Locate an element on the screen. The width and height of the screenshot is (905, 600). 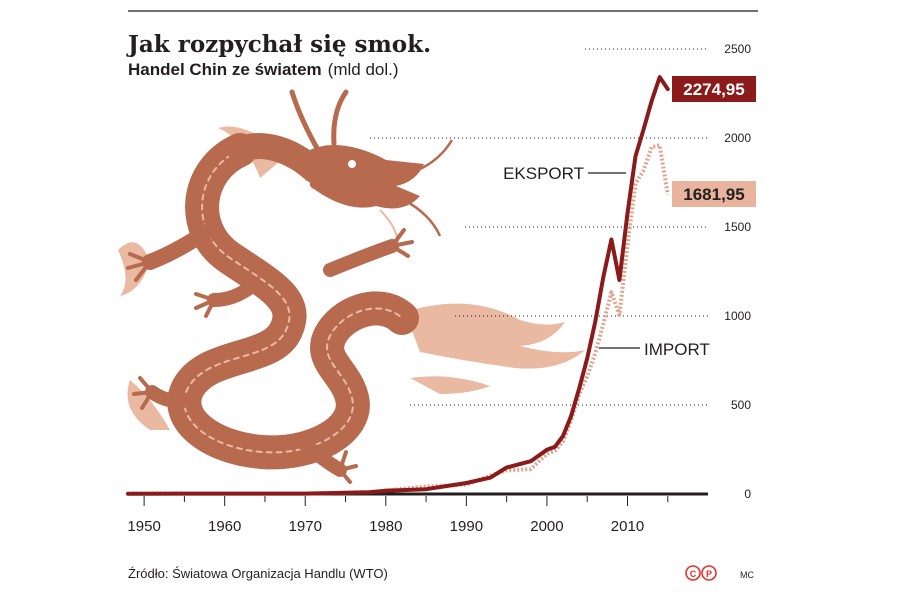
x-tick-label-1980: 1980 is located at coordinates (385, 526).